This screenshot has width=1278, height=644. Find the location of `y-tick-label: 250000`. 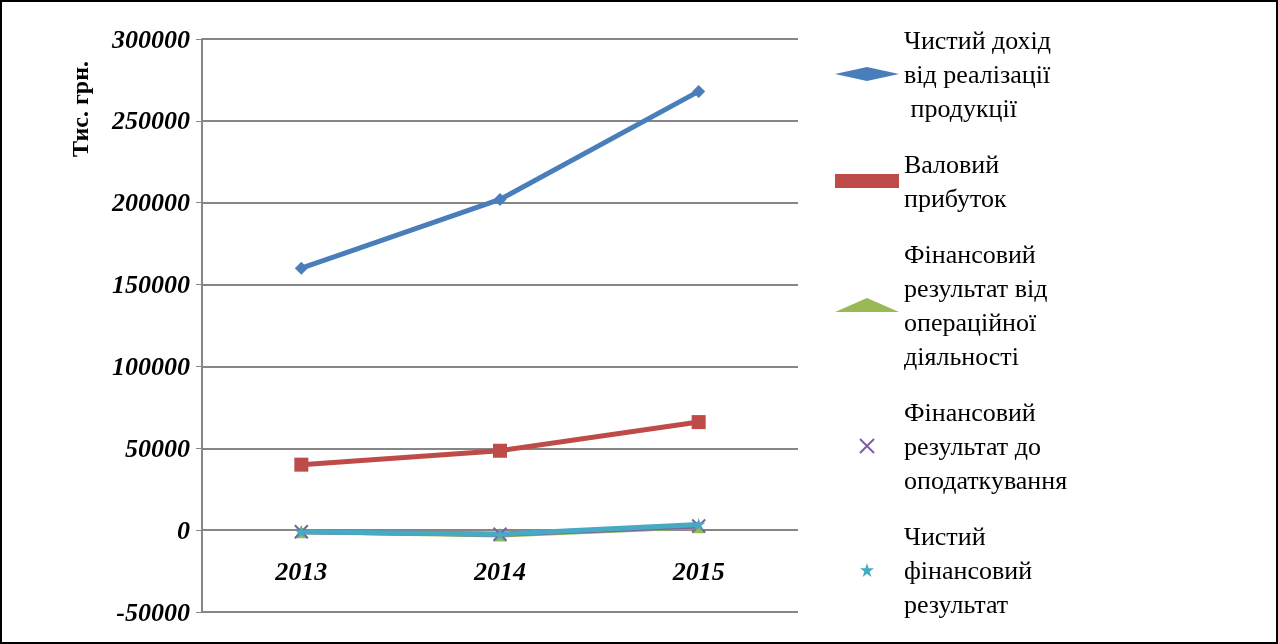

y-tick-label: 250000 is located at coordinates (150, 121).